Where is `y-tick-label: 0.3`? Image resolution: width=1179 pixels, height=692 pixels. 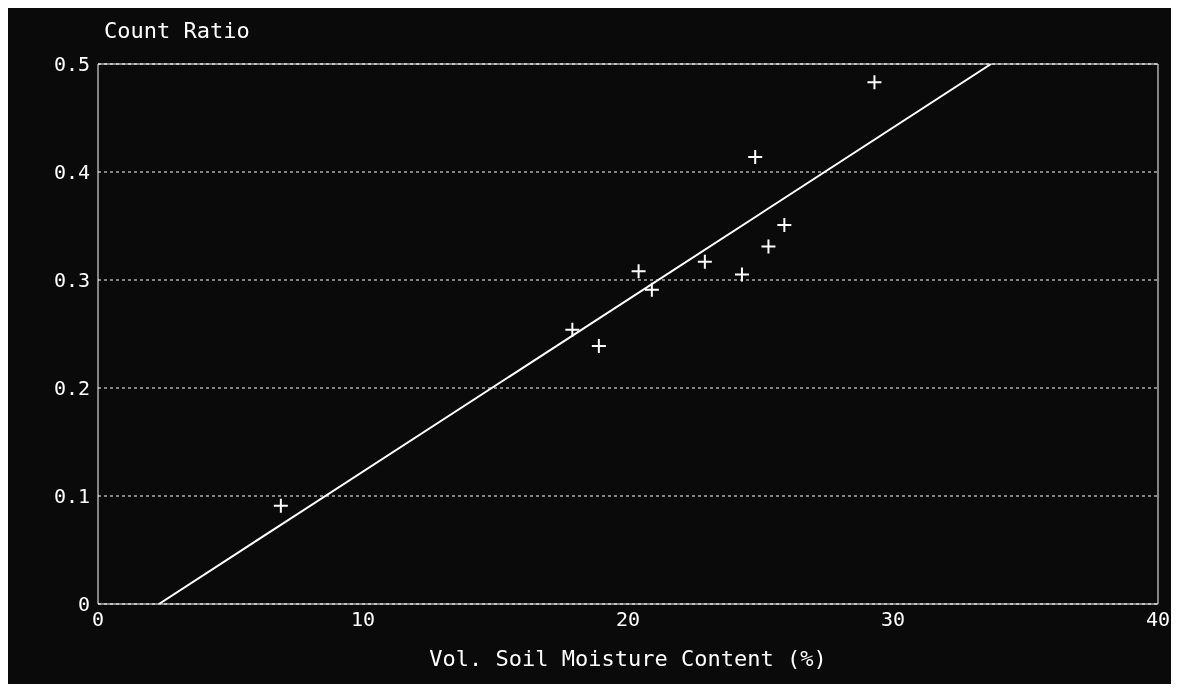 y-tick-label: 0.3 is located at coordinates (71, 280).